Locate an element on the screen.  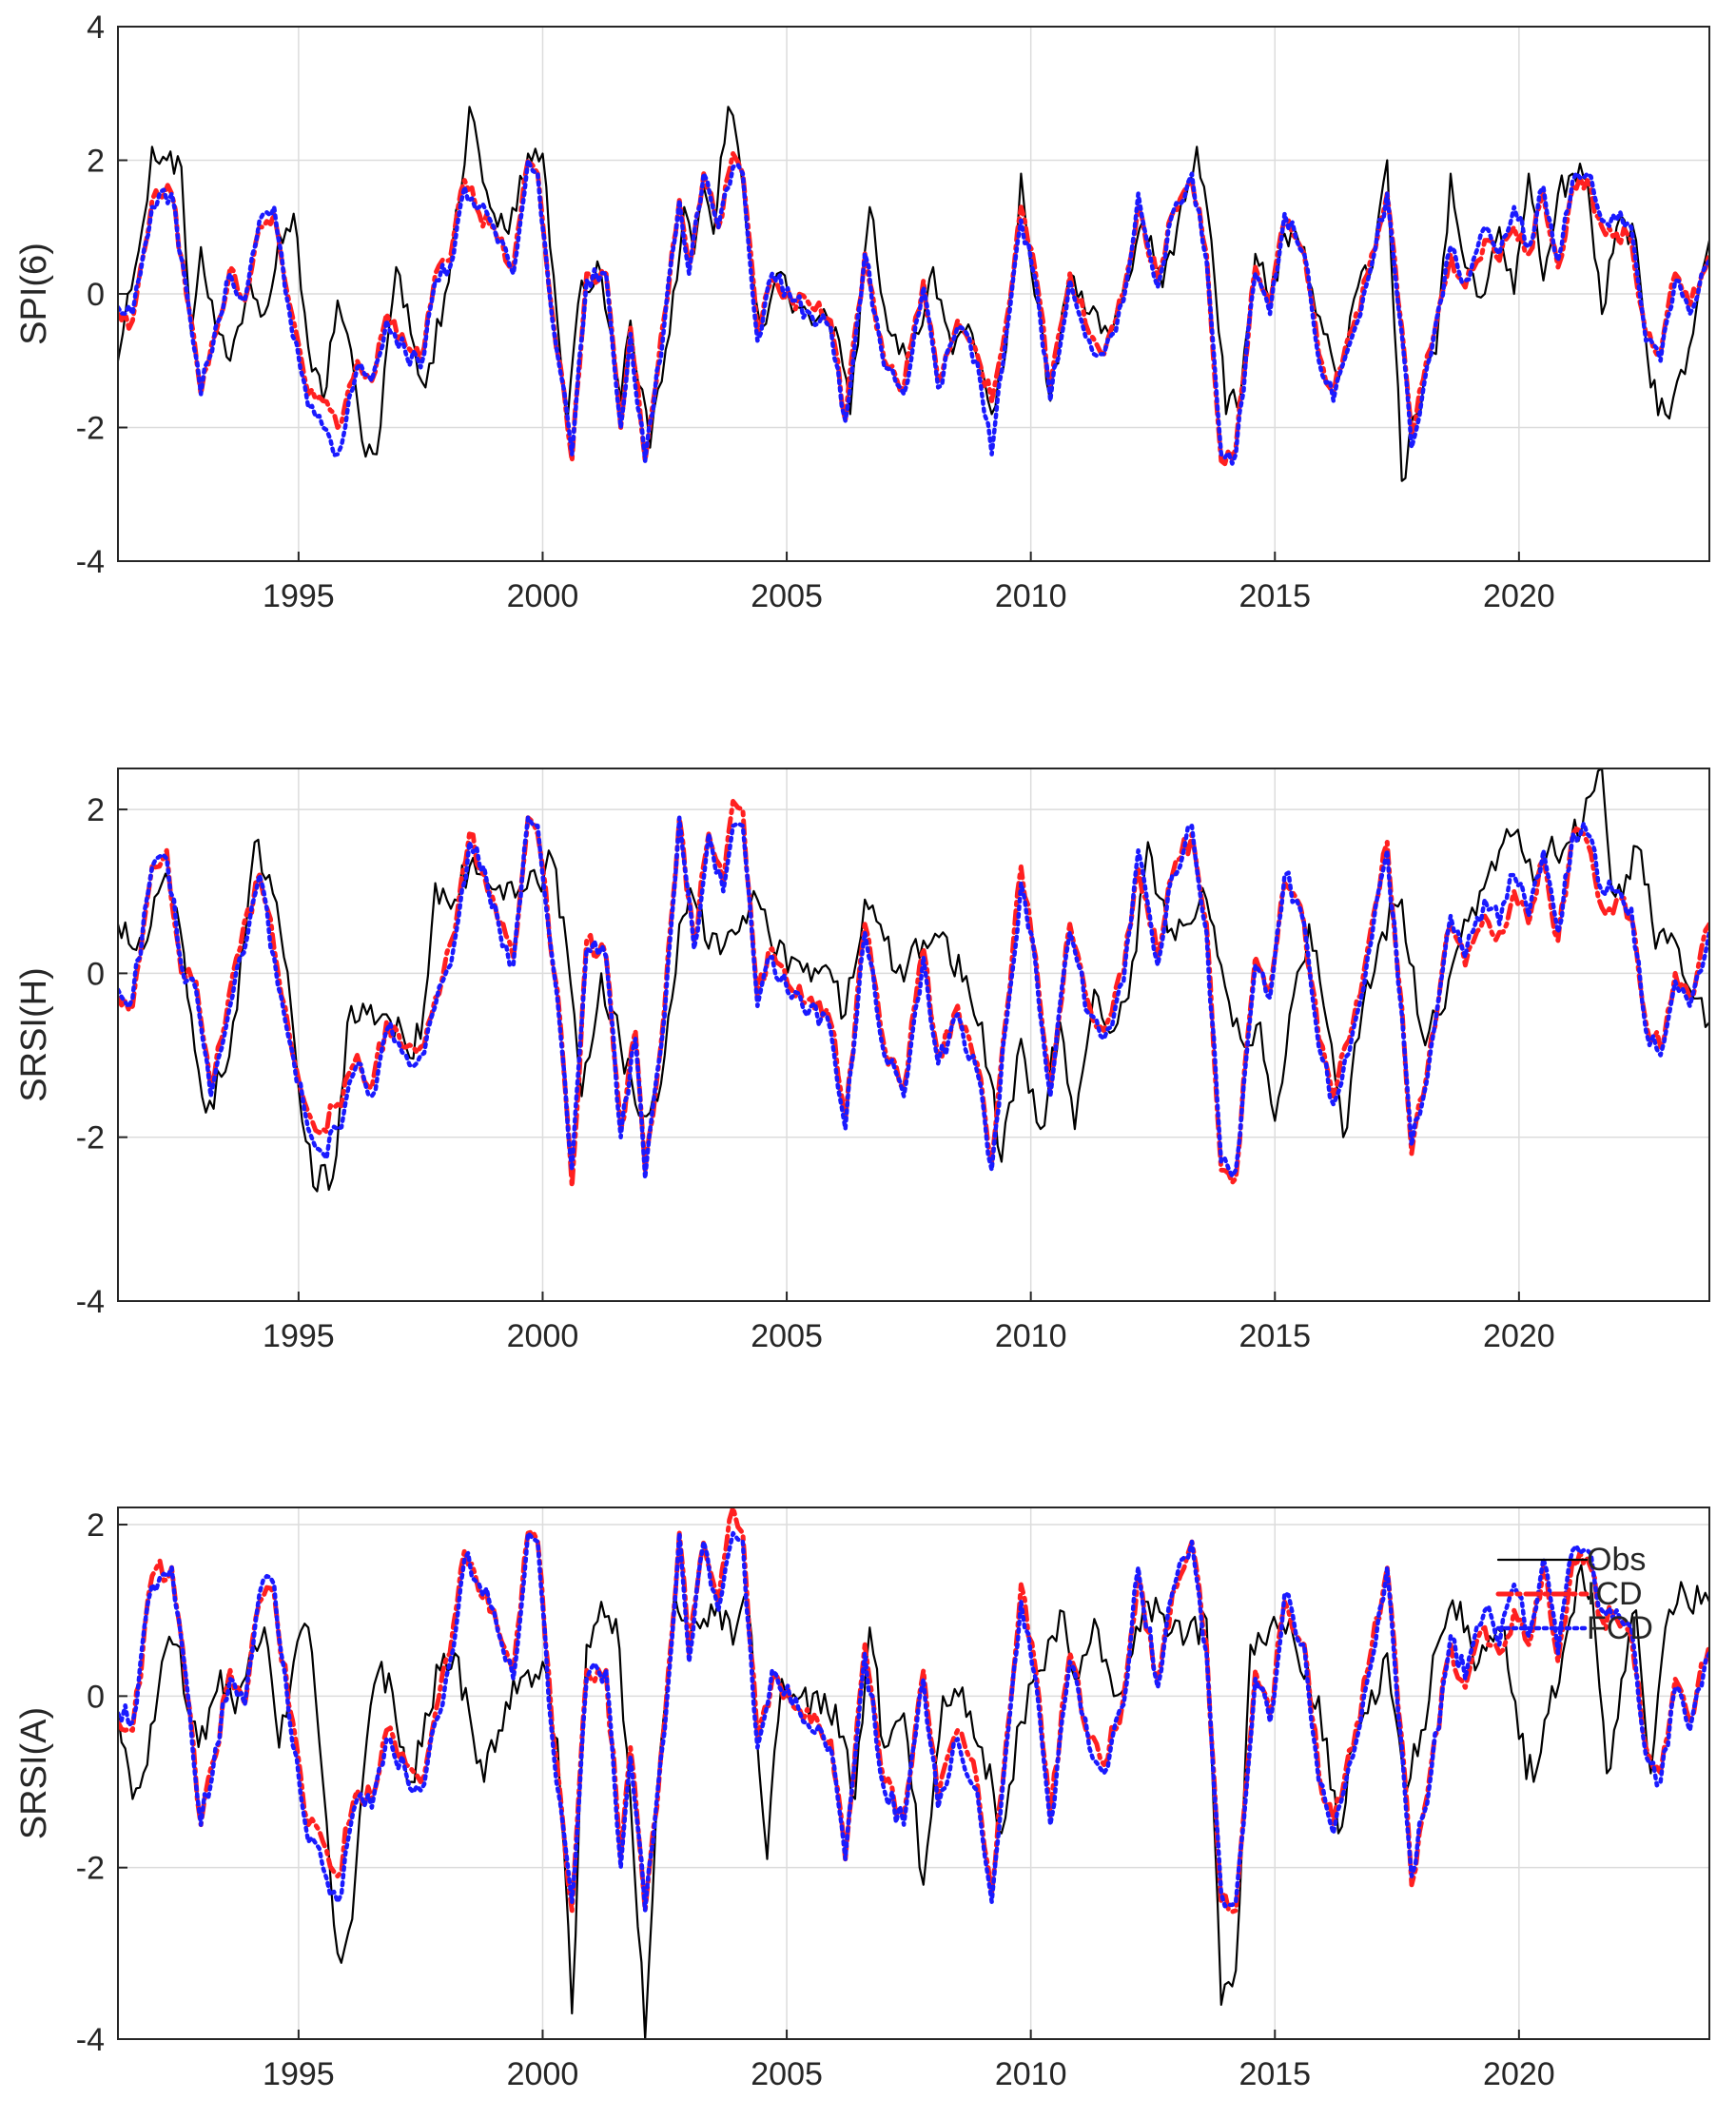
legend-label-icd: ICD is located at coordinates (1615, 1594).